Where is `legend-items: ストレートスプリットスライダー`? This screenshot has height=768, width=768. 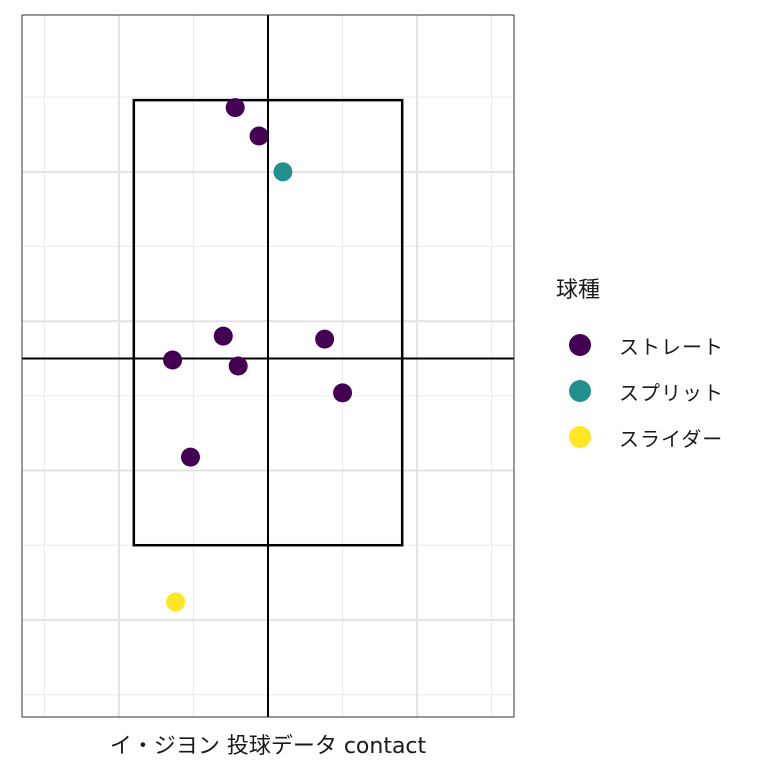 legend-items: ストレートスプリットスライダー is located at coordinates (640, 391).